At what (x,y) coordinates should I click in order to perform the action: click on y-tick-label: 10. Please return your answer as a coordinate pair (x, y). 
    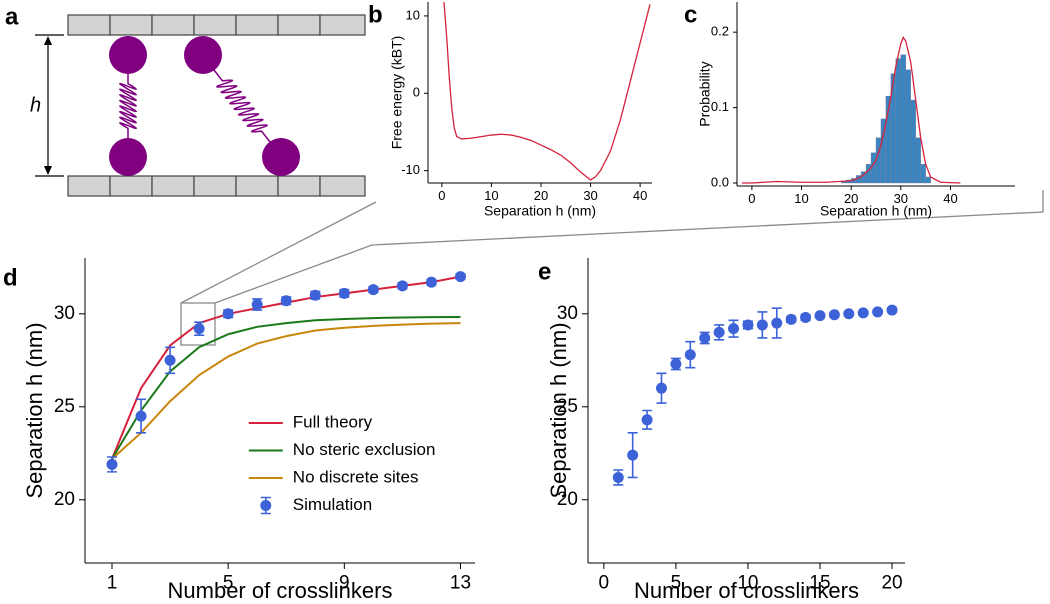
    Looking at the image, I should click on (413, 14).